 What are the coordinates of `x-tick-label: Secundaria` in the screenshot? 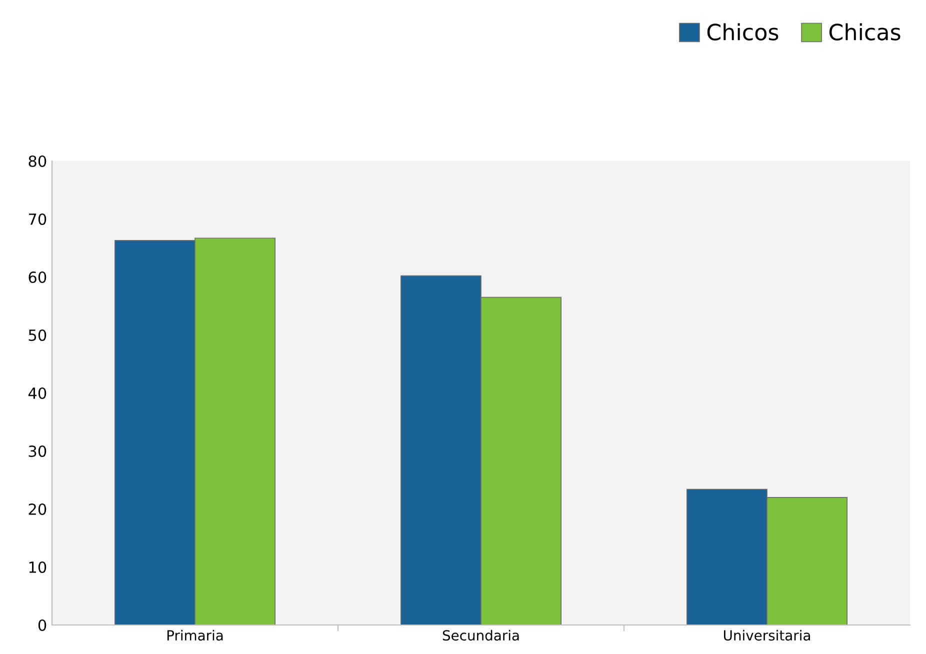 It's located at (480, 635).